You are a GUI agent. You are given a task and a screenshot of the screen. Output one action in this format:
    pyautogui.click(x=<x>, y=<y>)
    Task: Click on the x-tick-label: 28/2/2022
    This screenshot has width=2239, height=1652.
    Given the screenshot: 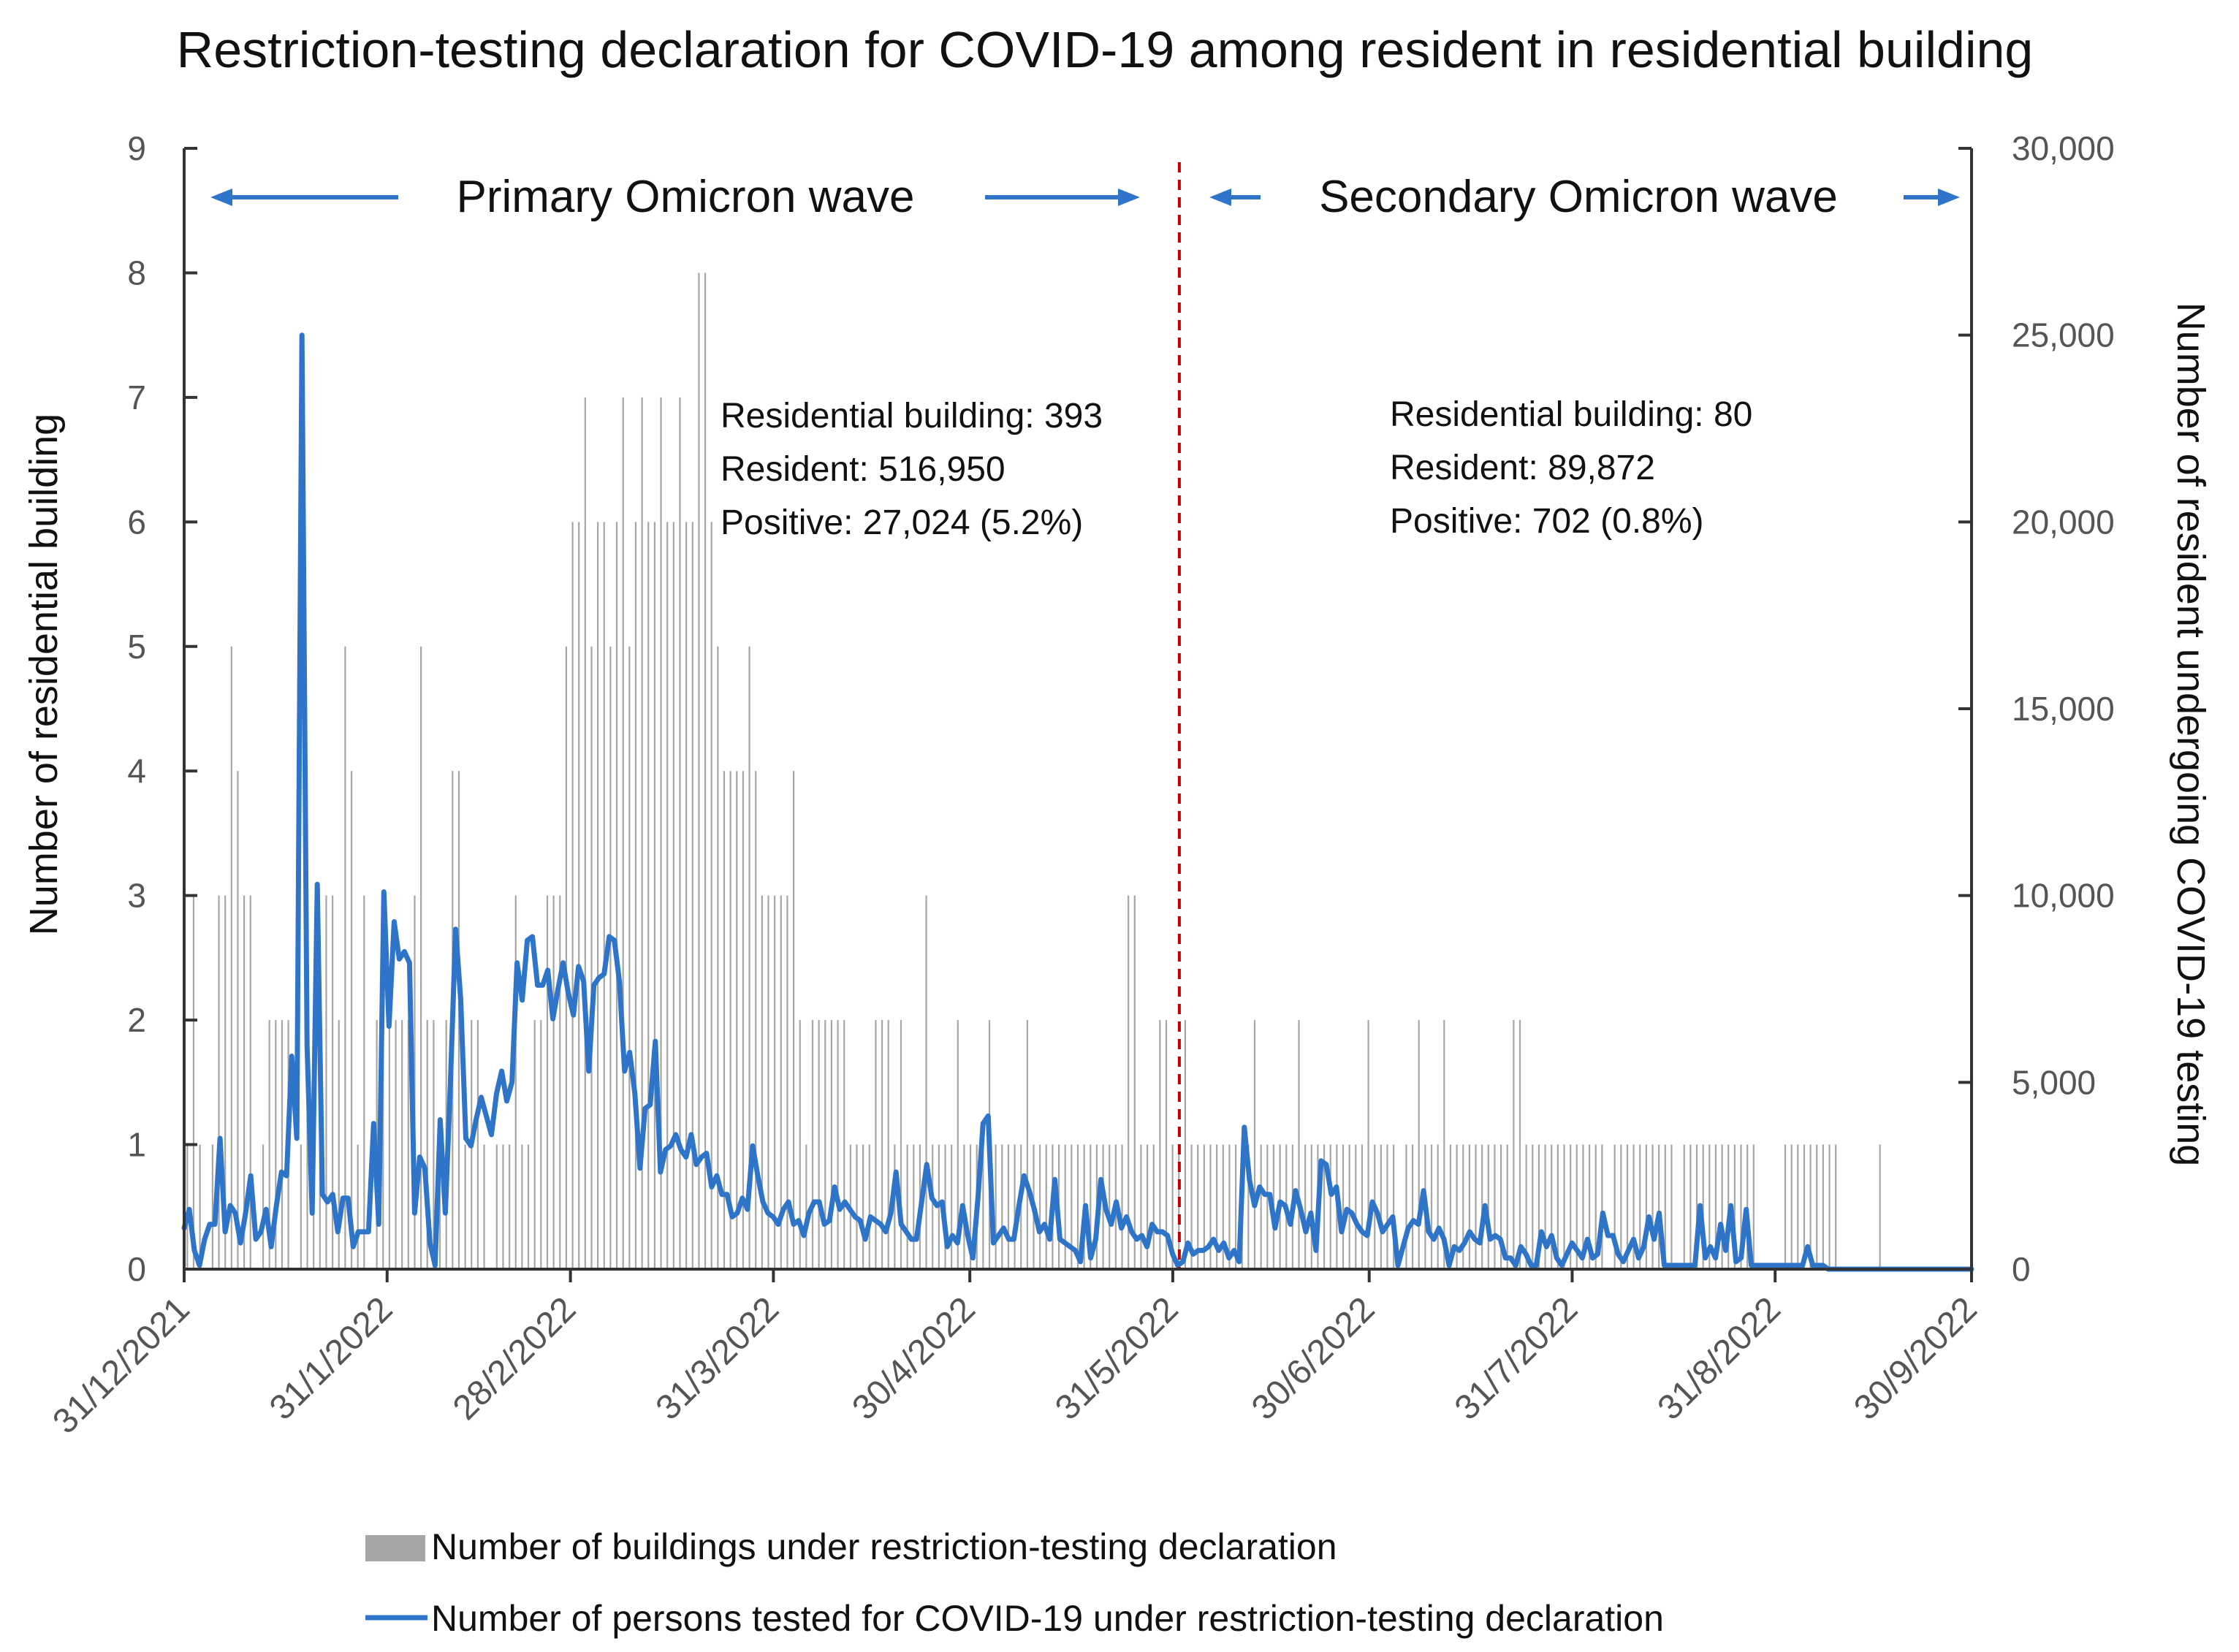 What is the action you would take?
    pyautogui.click(x=514, y=1358)
    